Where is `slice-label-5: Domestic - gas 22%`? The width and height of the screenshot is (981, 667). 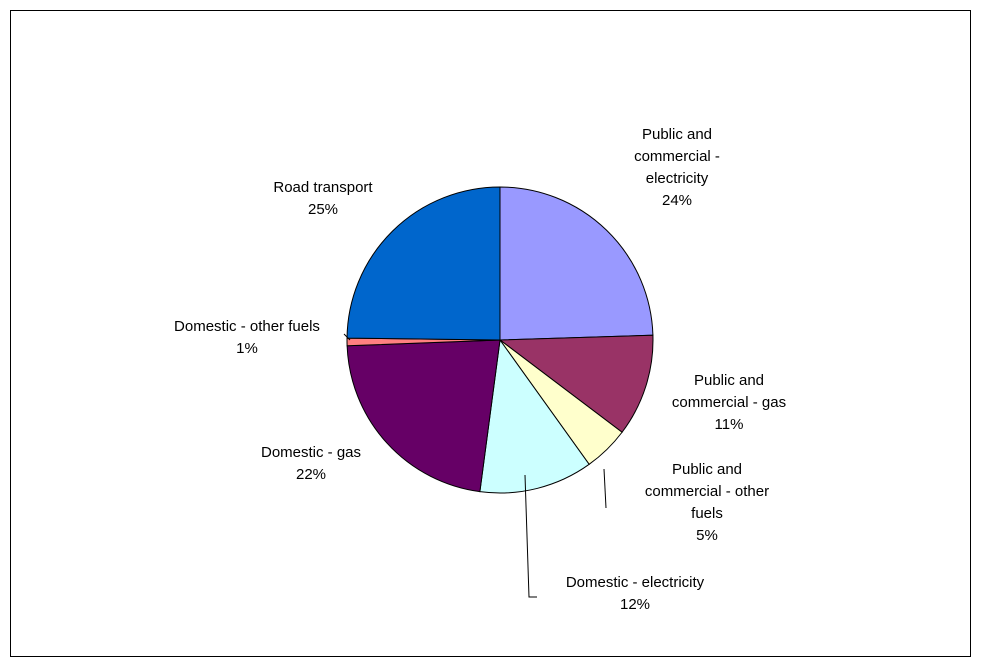
slice-label-5: Domestic - gas 22% is located at coordinates (311, 463).